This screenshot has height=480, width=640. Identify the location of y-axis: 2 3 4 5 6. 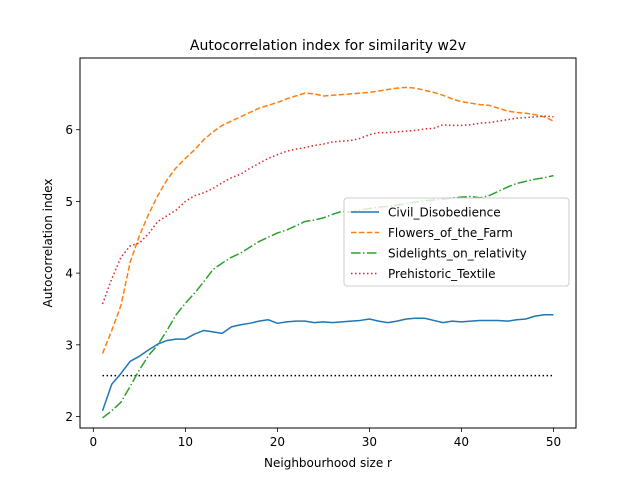
(72, 273).